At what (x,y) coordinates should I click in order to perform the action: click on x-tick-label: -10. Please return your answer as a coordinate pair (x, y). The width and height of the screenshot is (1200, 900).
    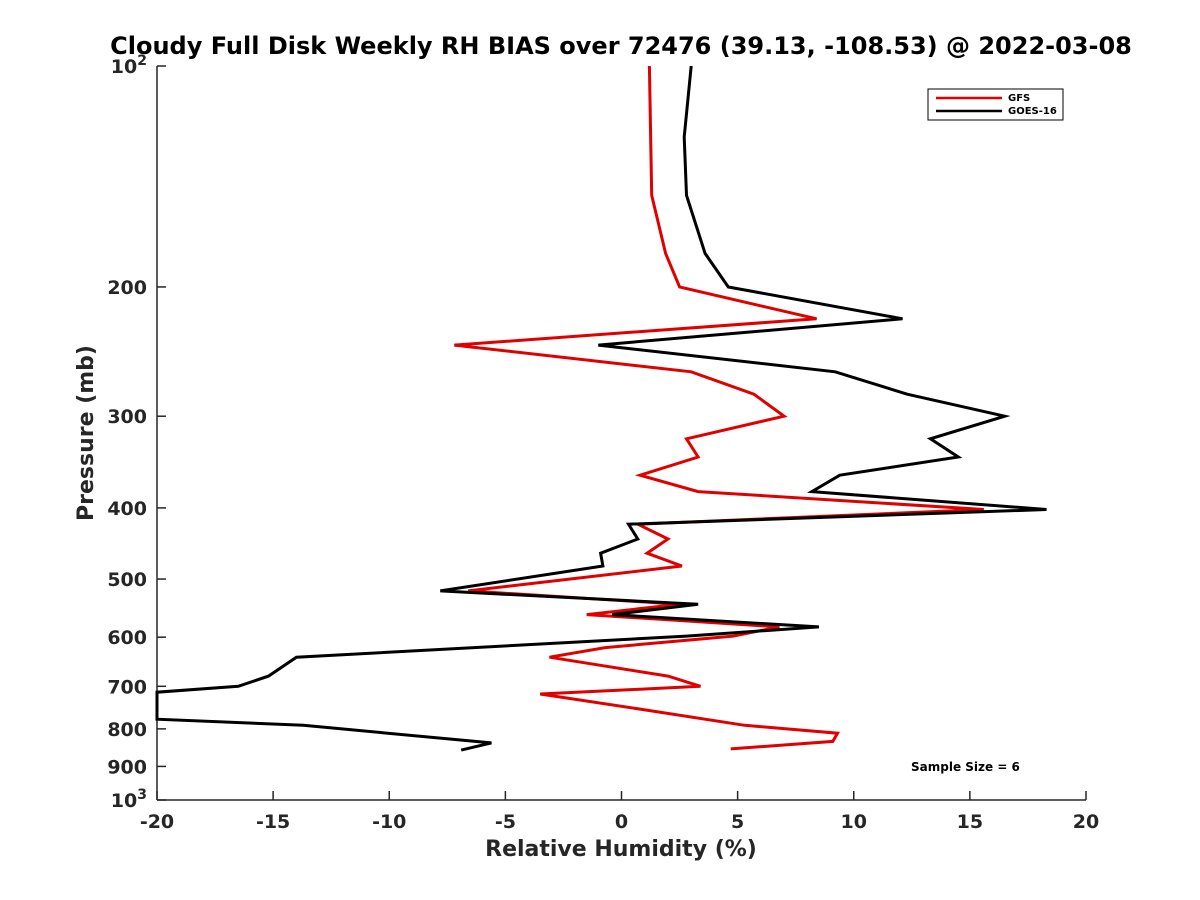
    Looking at the image, I should click on (389, 822).